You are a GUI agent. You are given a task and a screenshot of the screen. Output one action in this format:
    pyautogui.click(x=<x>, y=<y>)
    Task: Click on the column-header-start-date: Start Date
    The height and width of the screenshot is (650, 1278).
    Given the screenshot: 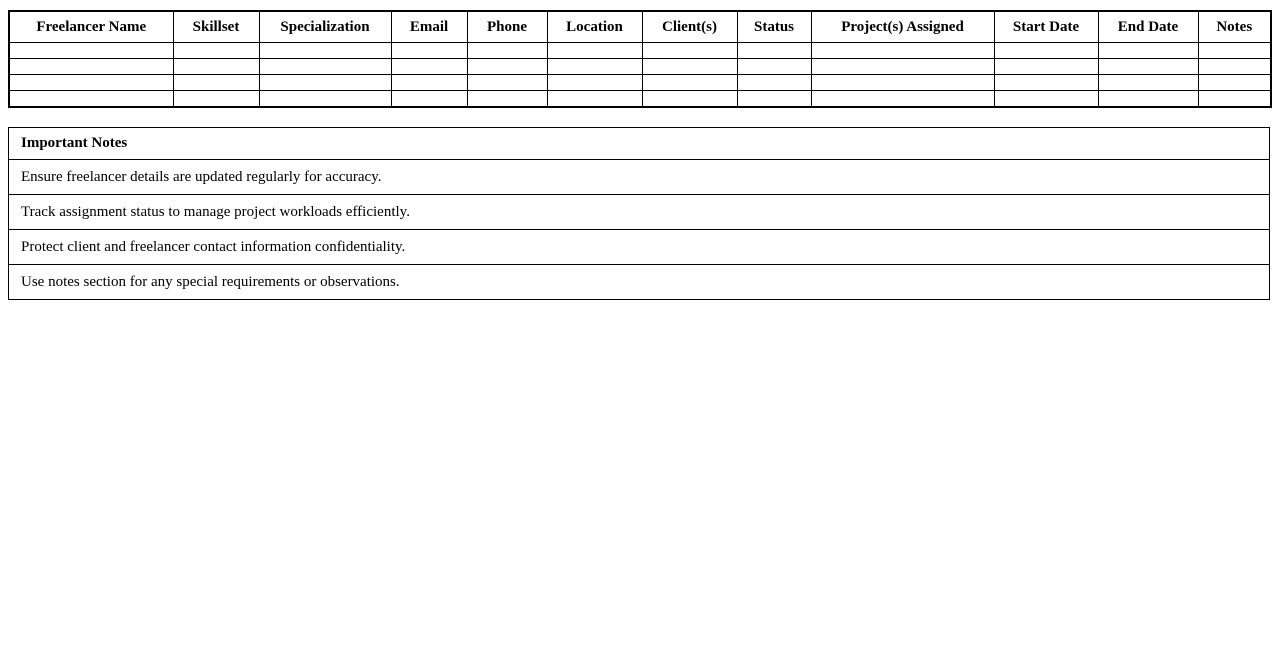 What is the action you would take?
    pyautogui.click(x=1046, y=26)
    